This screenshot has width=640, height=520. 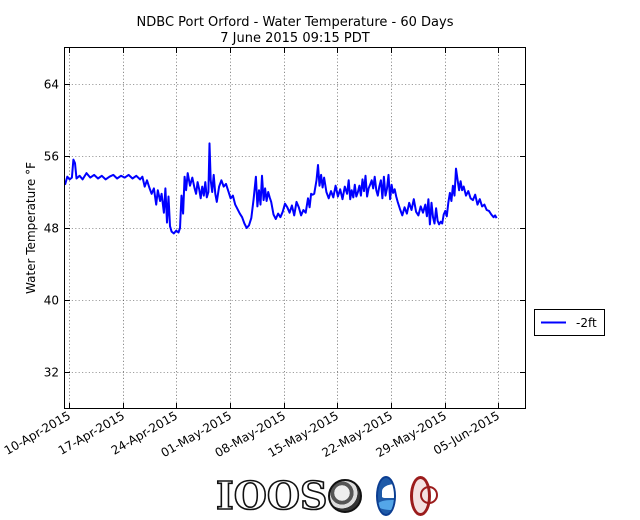 What do you see at coordinates (388, 491) in the screenshot?
I see `noaa-bird-icon` at bounding box center [388, 491].